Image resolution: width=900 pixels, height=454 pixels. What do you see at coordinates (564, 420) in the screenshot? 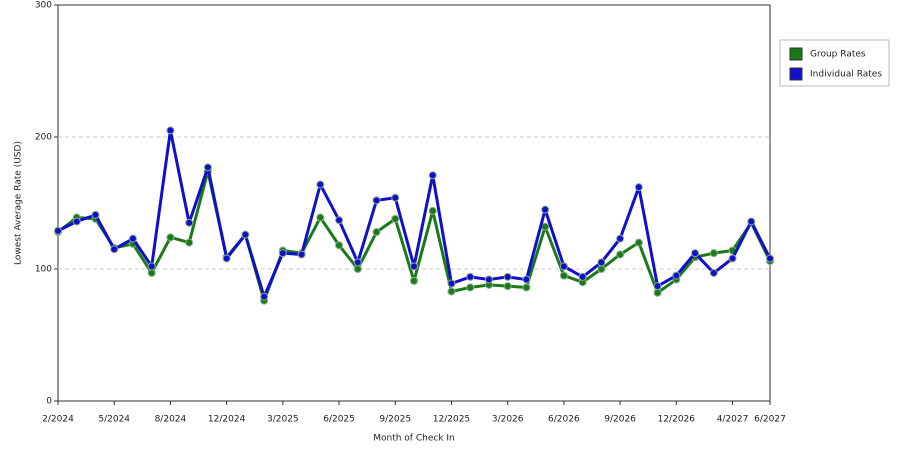
I see `x-tick-label: 6/2026` at bounding box center [564, 420].